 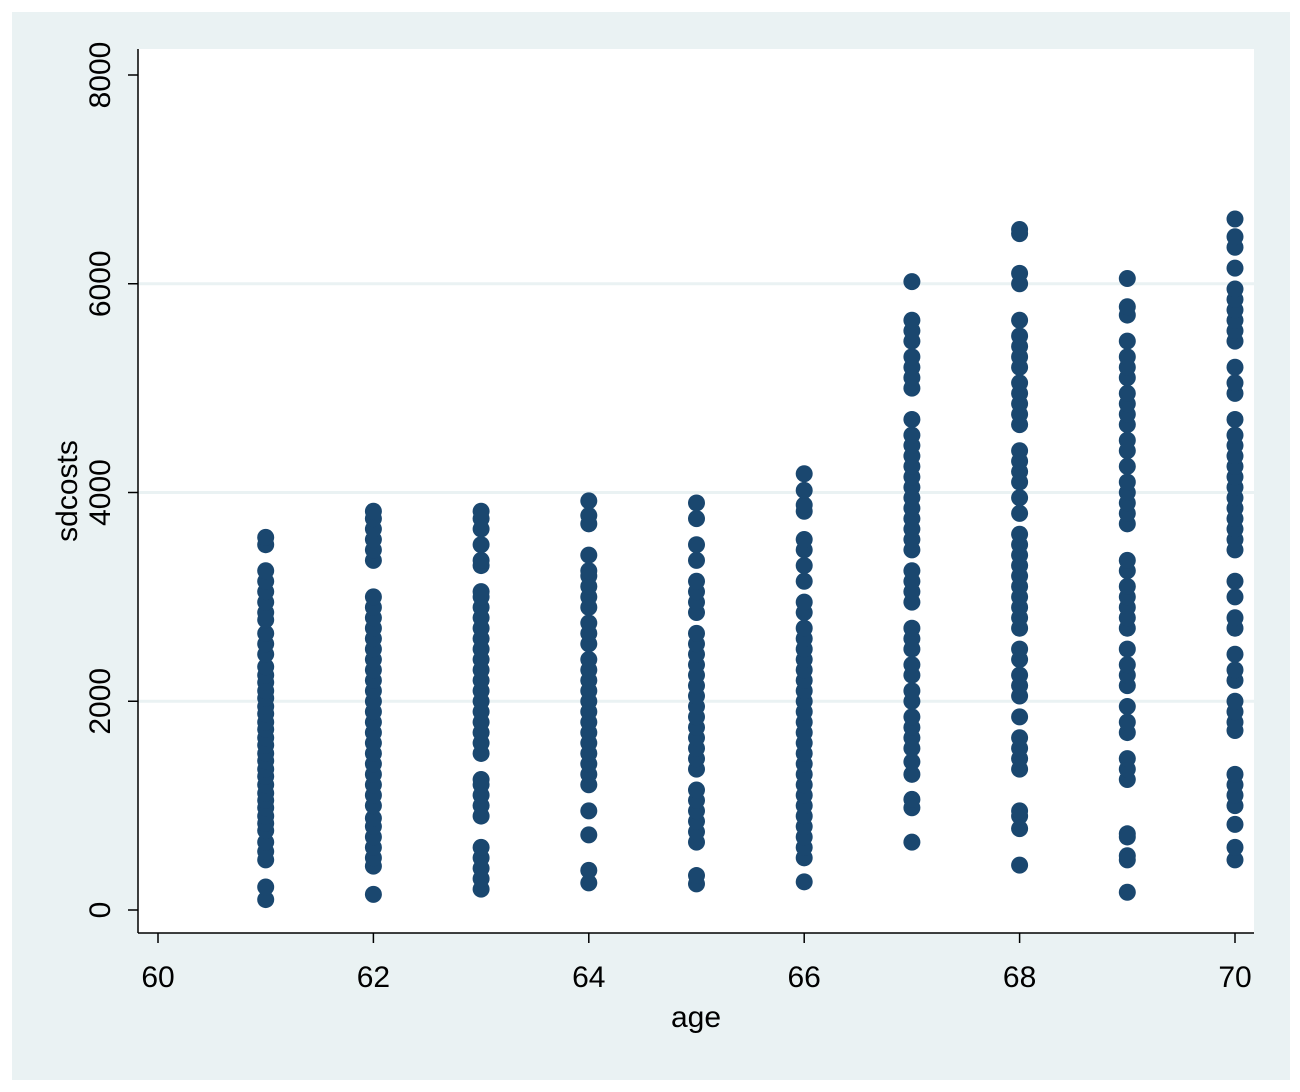 What do you see at coordinates (157, 977) in the screenshot?
I see `x-tick-label: 60` at bounding box center [157, 977].